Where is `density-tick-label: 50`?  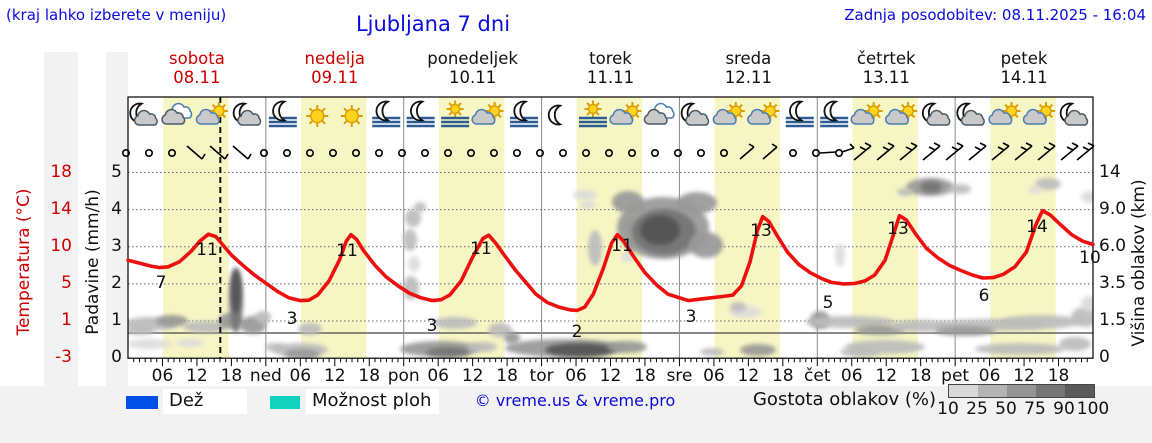
density-tick-label: 50 is located at coordinates (1006, 409).